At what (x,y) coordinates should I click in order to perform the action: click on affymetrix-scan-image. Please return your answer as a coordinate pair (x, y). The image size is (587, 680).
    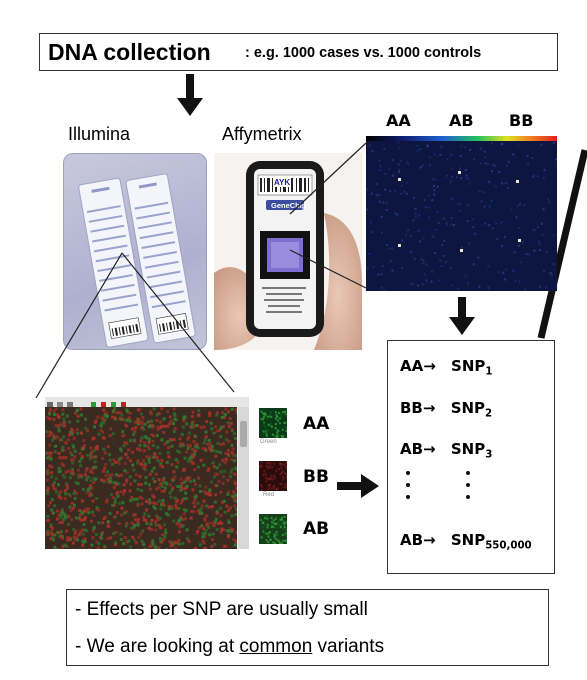
    Looking at the image, I should click on (461, 216).